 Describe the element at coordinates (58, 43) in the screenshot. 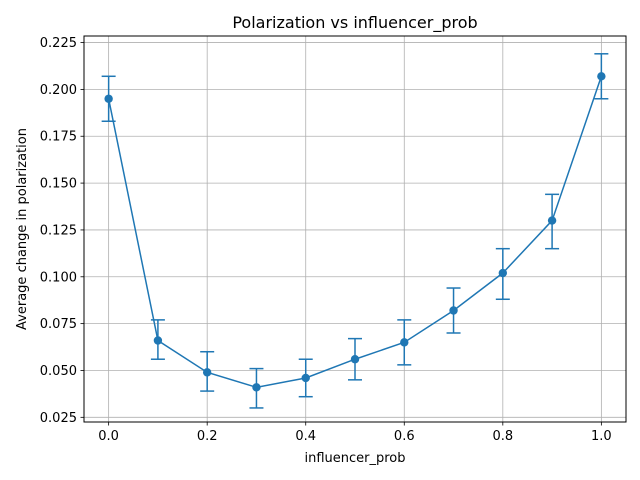

I see `y-tick-label: 0.225` at that location.